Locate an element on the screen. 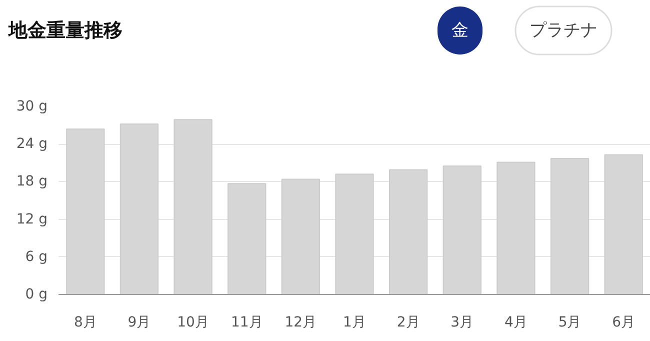  x-tick-label: 6月 is located at coordinates (624, 322).